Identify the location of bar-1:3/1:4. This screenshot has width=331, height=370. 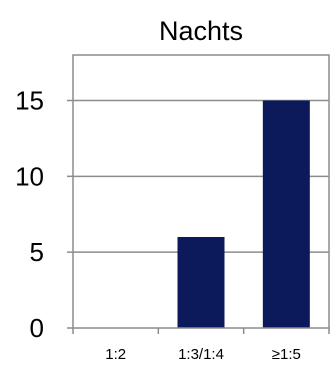
(201, 282).